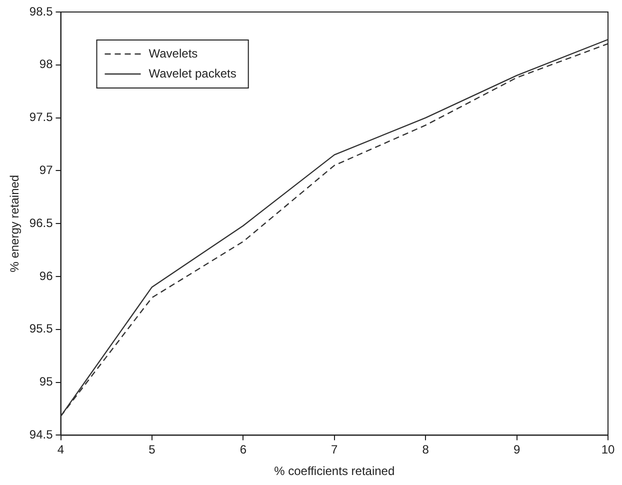 The height and width of the screenshot is (485, 622). I want to click on x-tick-label: 4, so click(60, 449).